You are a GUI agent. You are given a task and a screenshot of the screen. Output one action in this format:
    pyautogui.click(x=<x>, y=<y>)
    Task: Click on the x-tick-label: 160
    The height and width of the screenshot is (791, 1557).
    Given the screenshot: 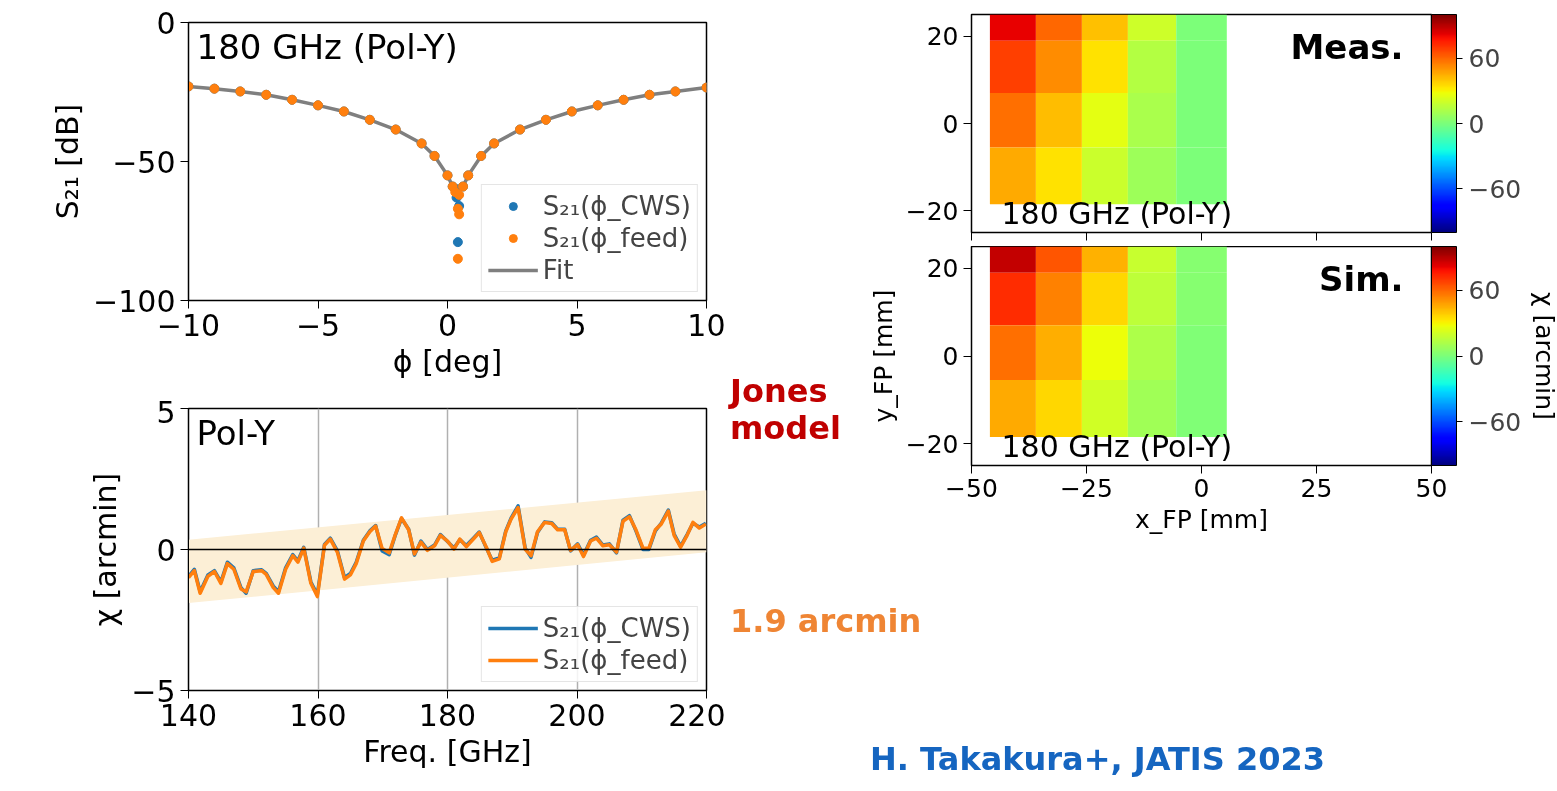 What is the action you would take?
    pyautogui.click(x=318, y=715)
    